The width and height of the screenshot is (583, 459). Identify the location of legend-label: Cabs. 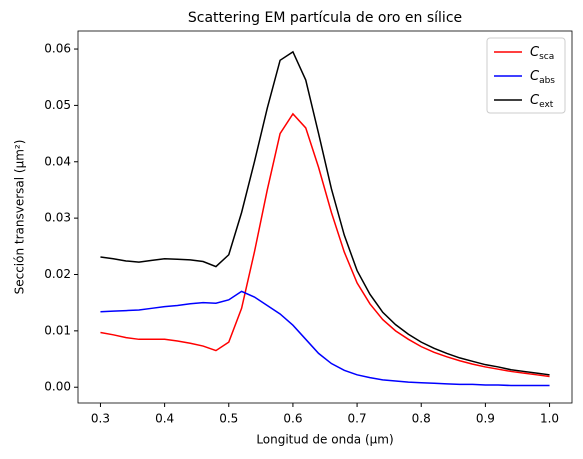
(542, 77).